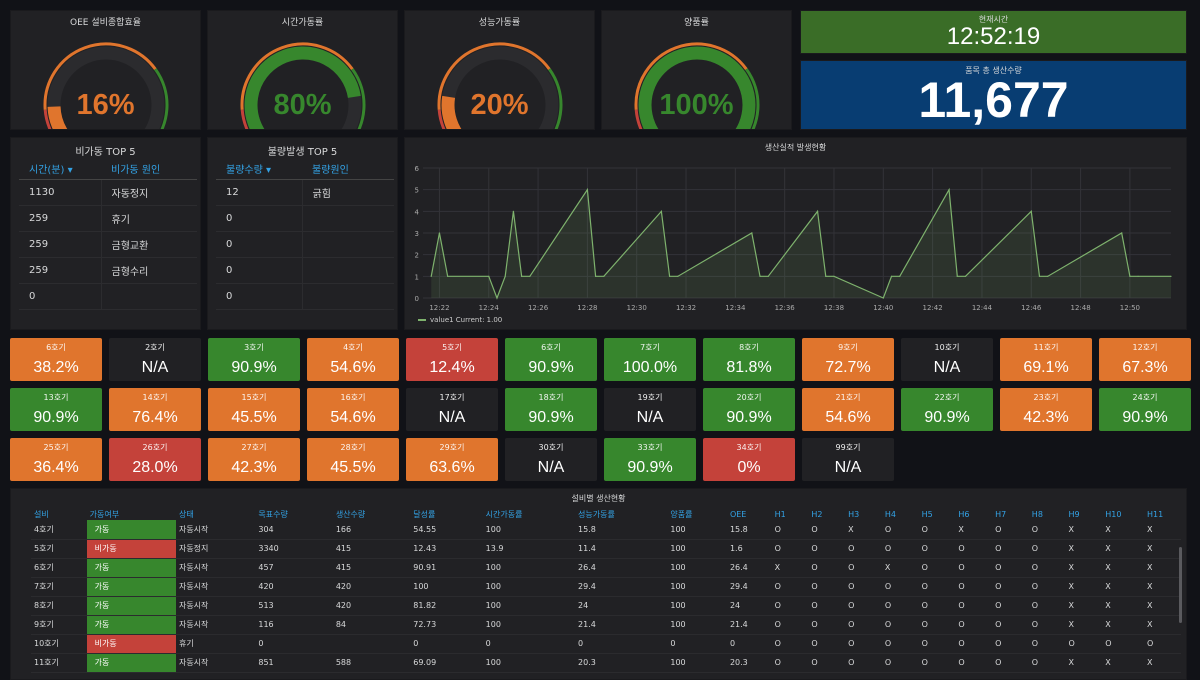  Describe the element at coordinates (551, 409) in the screenshot. I see `machine-tile: 18호기 90.9%` at that location.